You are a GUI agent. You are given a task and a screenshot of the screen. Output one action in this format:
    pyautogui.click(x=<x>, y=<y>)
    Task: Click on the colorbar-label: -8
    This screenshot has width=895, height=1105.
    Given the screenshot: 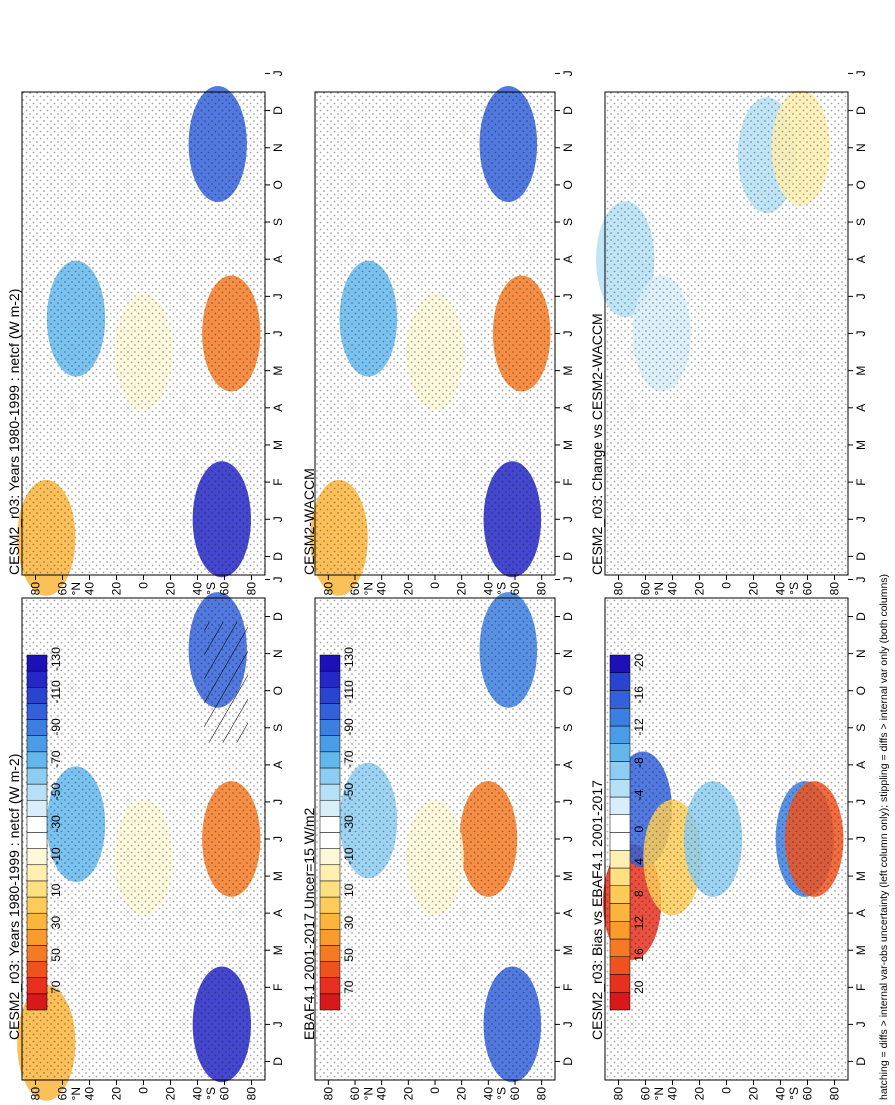 What is the action you would take?
    pyautogui.click(x=639, y=762)
    